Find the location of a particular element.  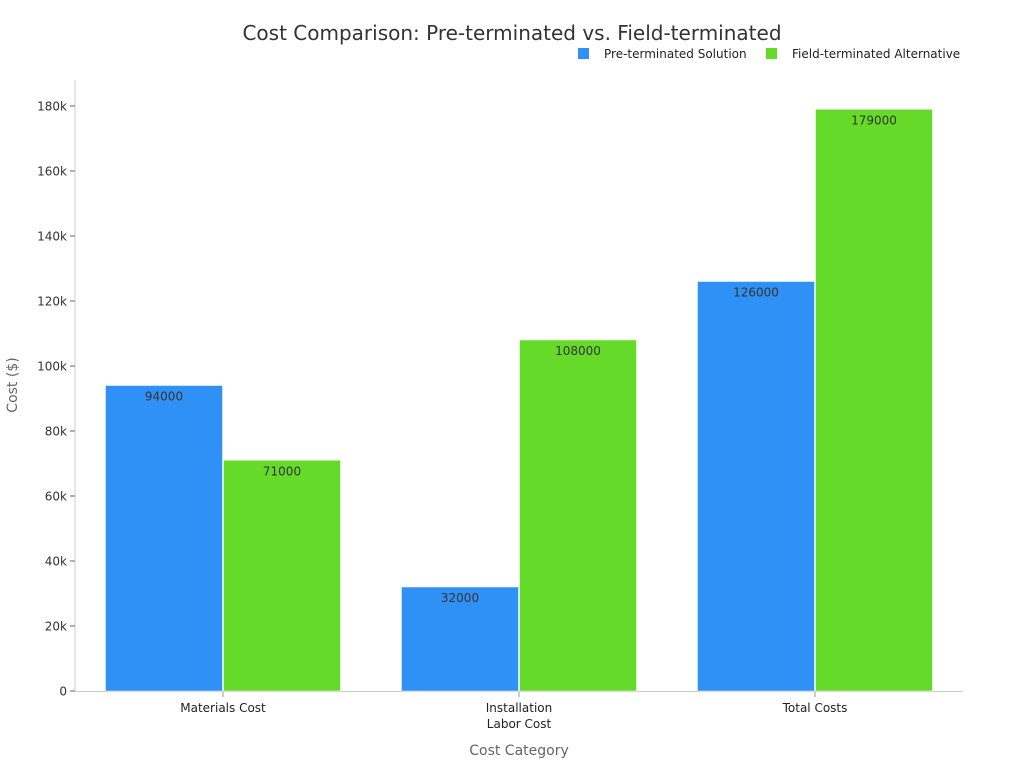

y-tick-label: 0 is located at coordinates (63, 692).